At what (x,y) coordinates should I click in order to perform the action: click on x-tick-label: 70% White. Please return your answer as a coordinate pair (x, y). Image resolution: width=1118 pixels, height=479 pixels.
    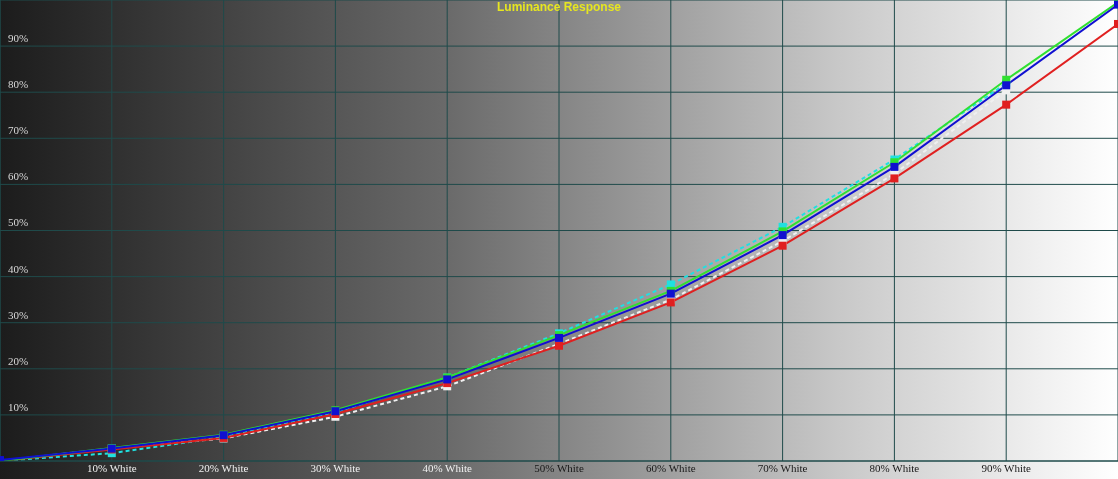
    Looking at the image, I should click on (782, 467).